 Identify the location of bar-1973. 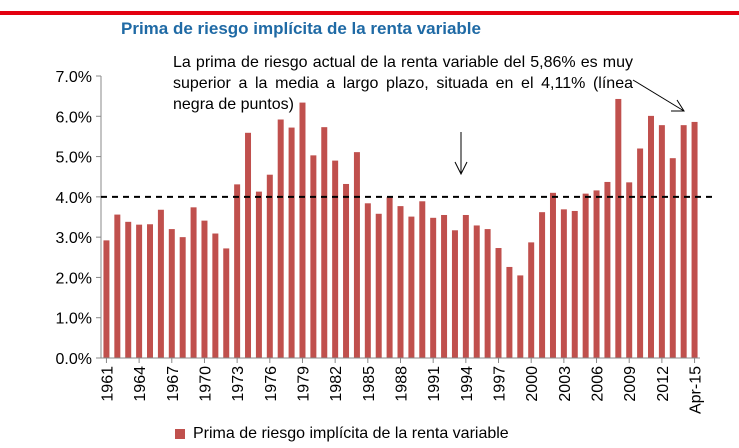
(237, 271).